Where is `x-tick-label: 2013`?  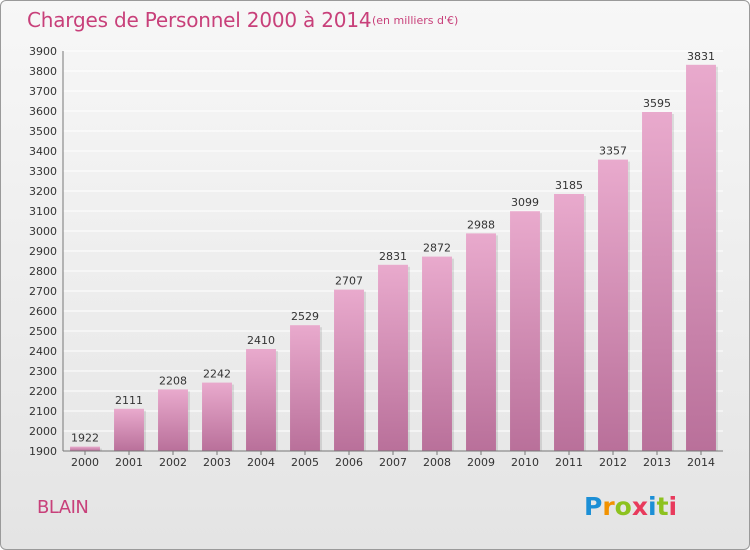 x-tick-label: 2013 is located at coordinates (657, 462).